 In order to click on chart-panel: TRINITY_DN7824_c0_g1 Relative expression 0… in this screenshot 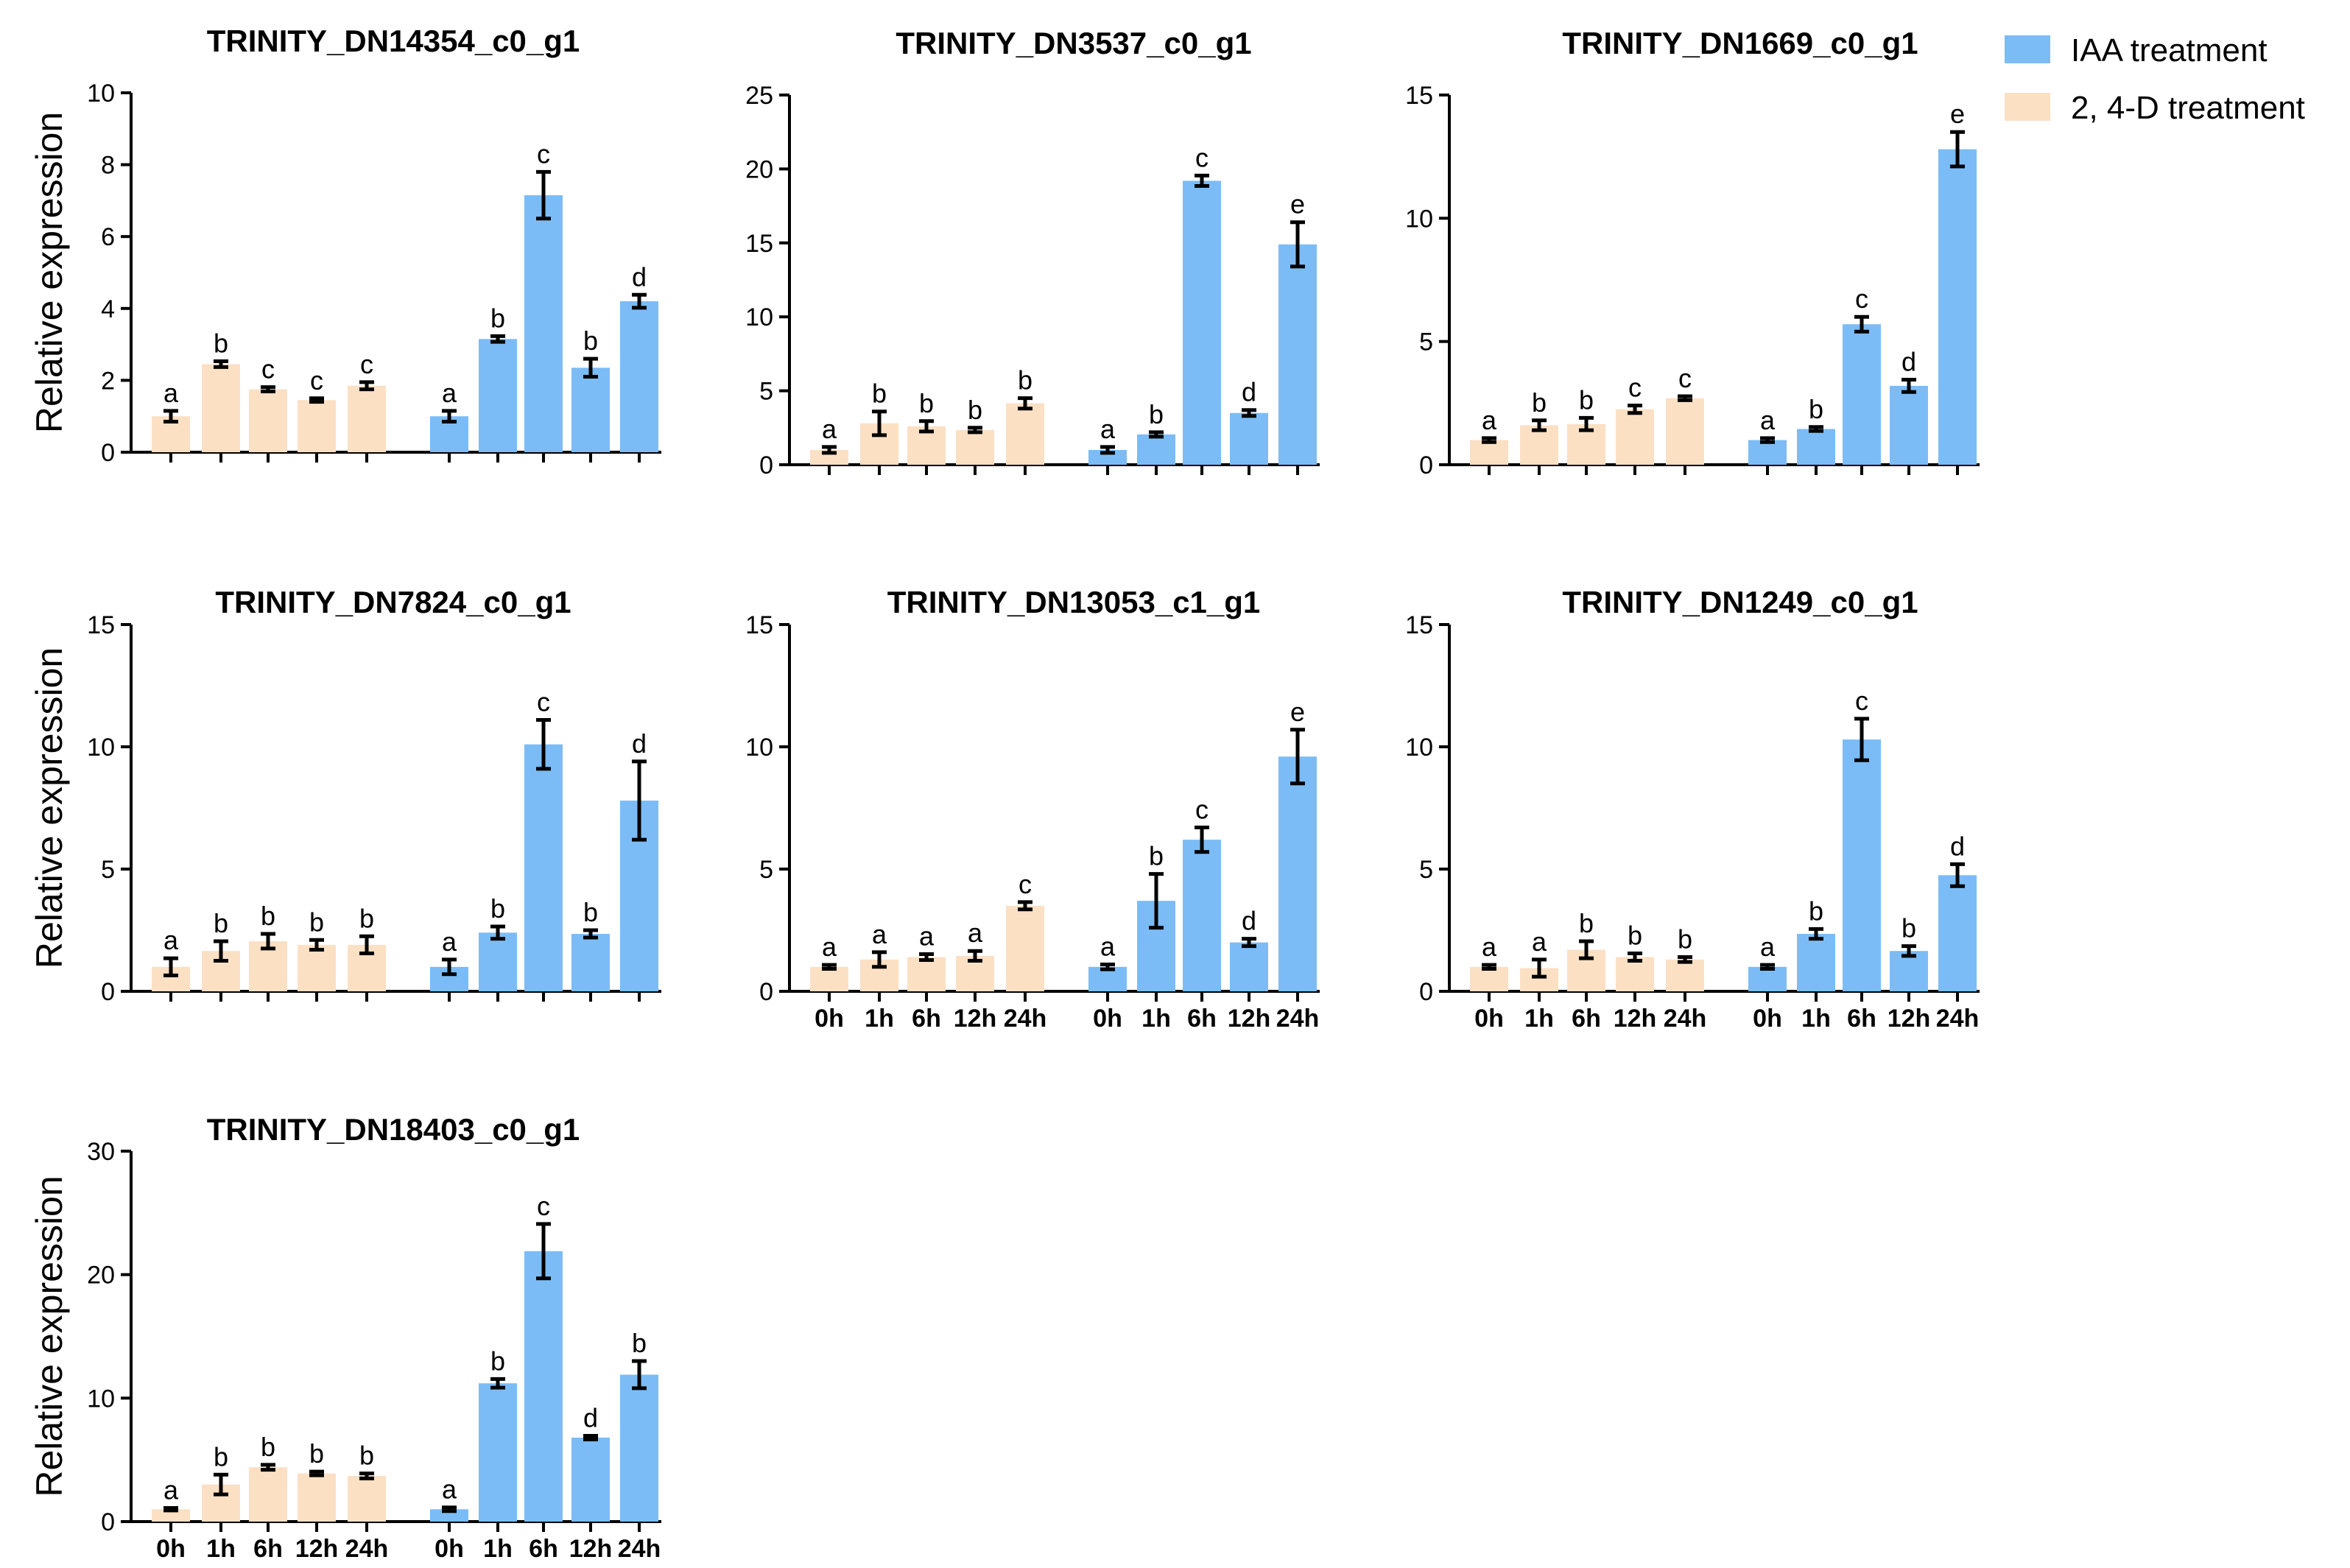, I will do `click(345, 795)`.